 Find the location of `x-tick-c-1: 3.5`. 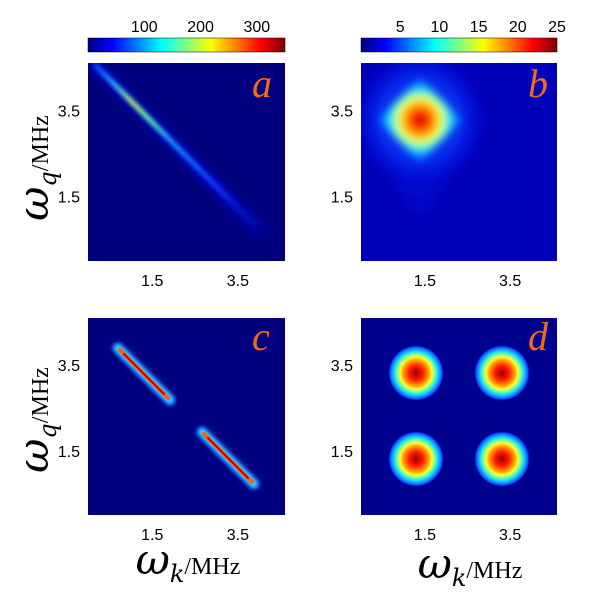

x-tick-c-1: 3.5 is located at coordinates (238, 535).